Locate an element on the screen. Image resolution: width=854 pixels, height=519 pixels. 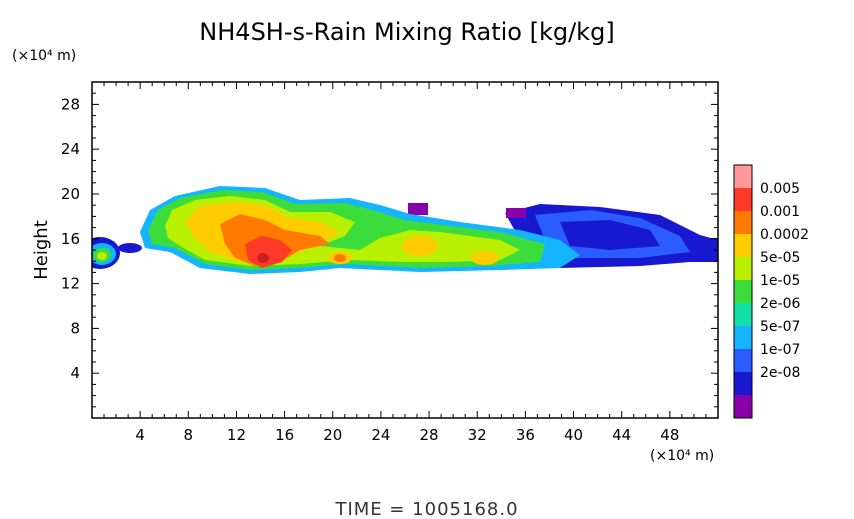
x-tick-label: 28 is located at coordinates (429, 435).